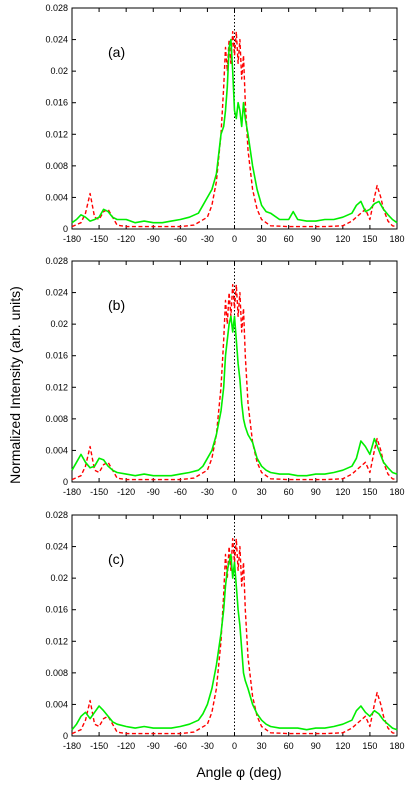  Describe the element at coordinates (116, 52) in the screenshot. I see `panel-label: (a)` at that location.